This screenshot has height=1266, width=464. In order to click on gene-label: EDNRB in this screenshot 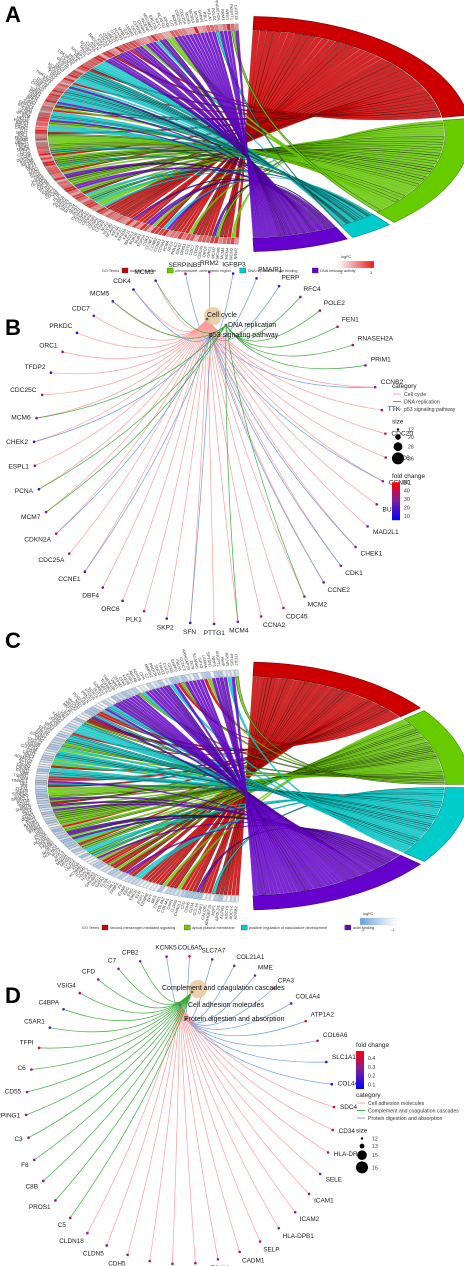, I will do `click(144, 899)`.